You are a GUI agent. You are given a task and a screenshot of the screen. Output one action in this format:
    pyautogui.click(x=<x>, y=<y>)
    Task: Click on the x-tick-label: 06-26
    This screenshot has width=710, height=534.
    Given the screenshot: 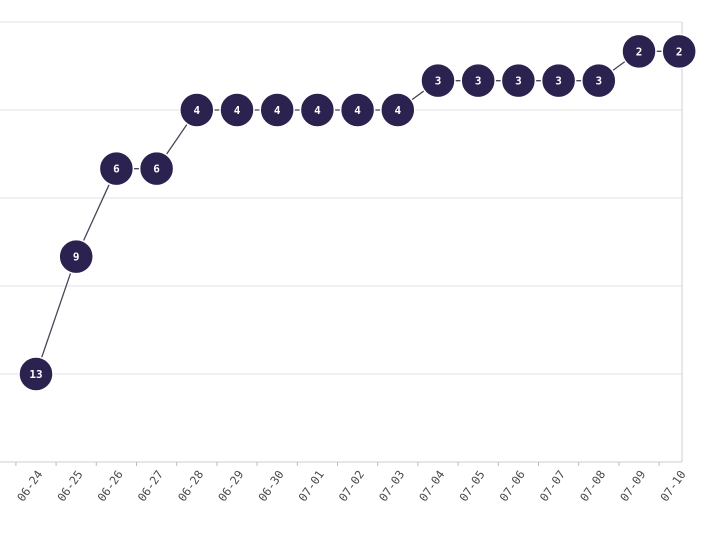 What is the action you would take?
    pyautogui.click(x=110, y=486)
    